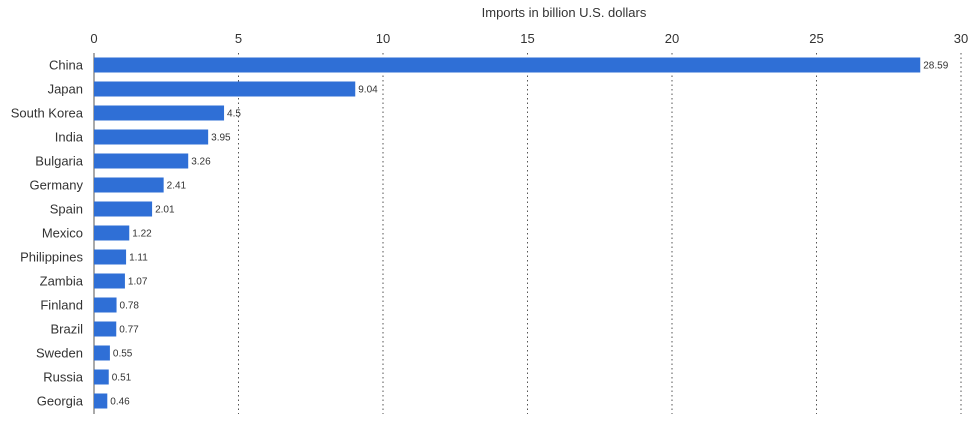  What do you see at coordinates (122, 378) in the screenshot?
I see `data-label: 0.51` at bounding box center [122, 378].